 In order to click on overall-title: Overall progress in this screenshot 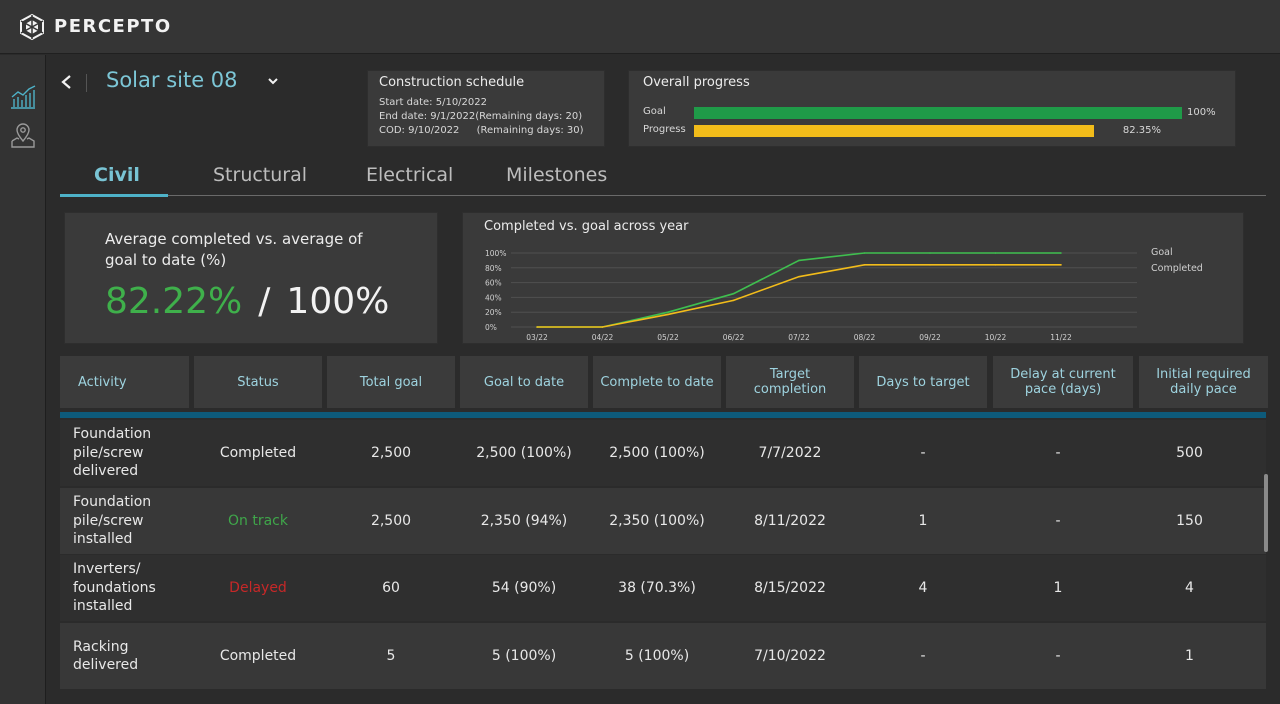, I will do `click(696, 82)`.